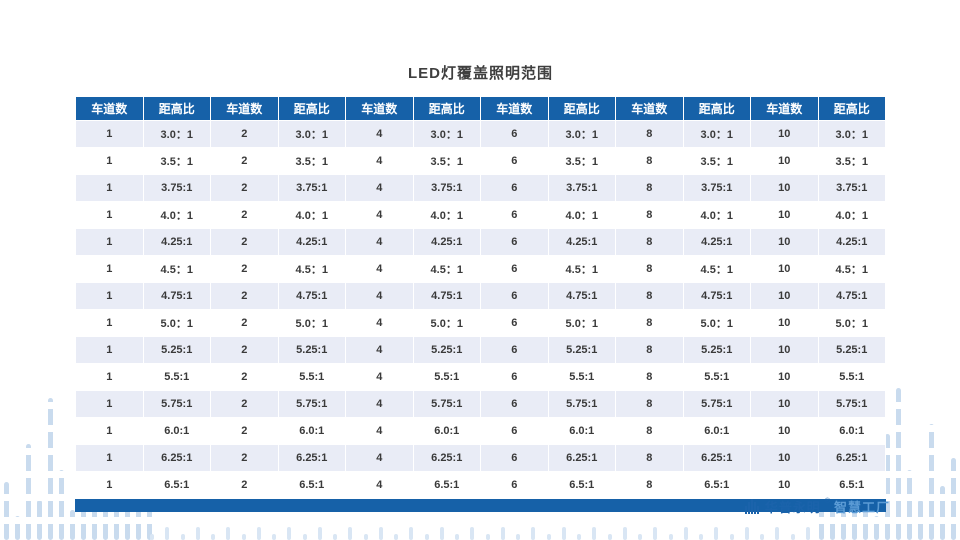  What do you see at coordinates (311, 134) in the screenshot?
I see `ratio-cell: 3.0：1` at bounding box center [311, 134].